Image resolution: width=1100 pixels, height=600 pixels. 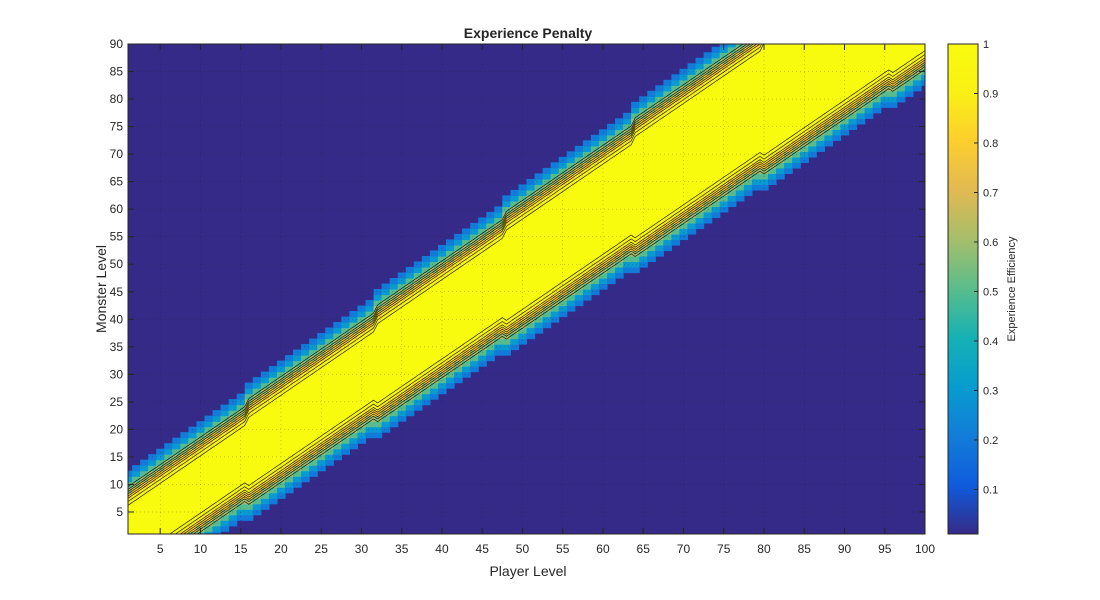 What do you see at coordinates (644, 549) in the screenshot?
I see `x-tick-label: 65` at bounding box center [644, 549].